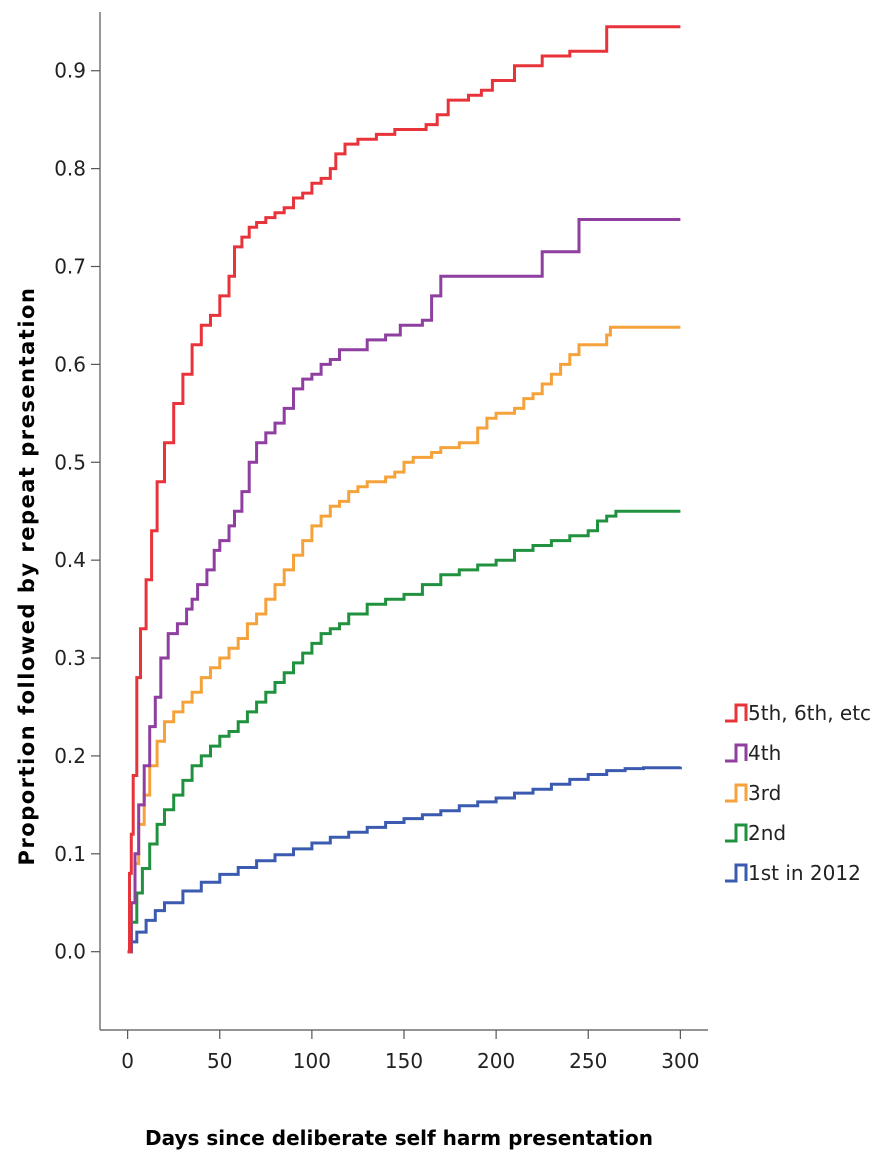 The height and width of the screenshot is (1166, 890). Describe the element at coordinates (70, 952) in the screenshot. I see `y-tick-label: 0.0` at that location.